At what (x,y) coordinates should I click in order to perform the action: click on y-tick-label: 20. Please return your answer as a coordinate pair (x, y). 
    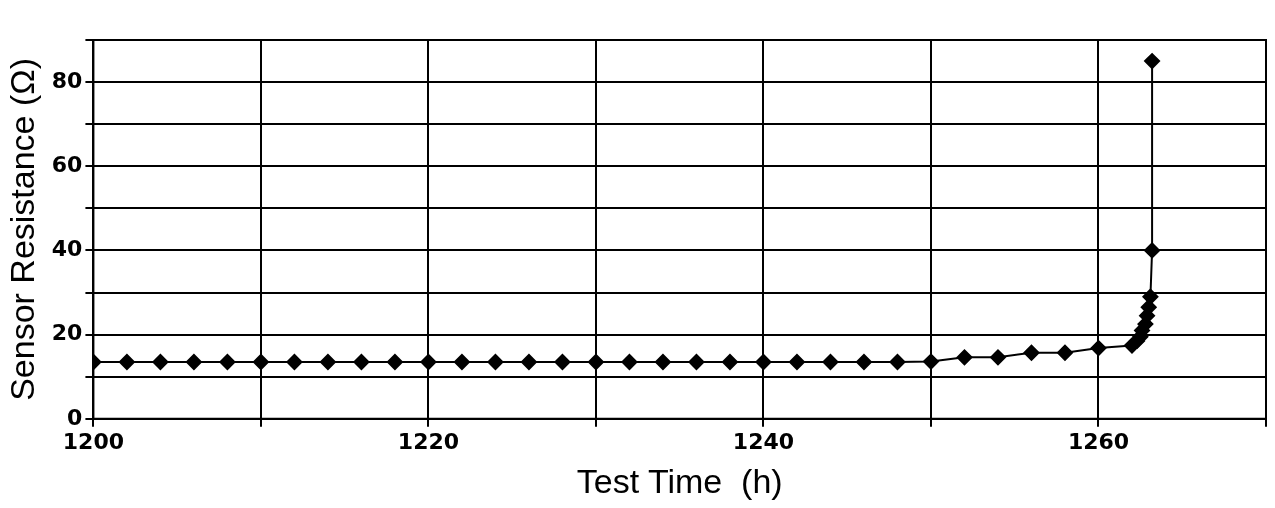
    Looking at the image, I should click on (67, 333).